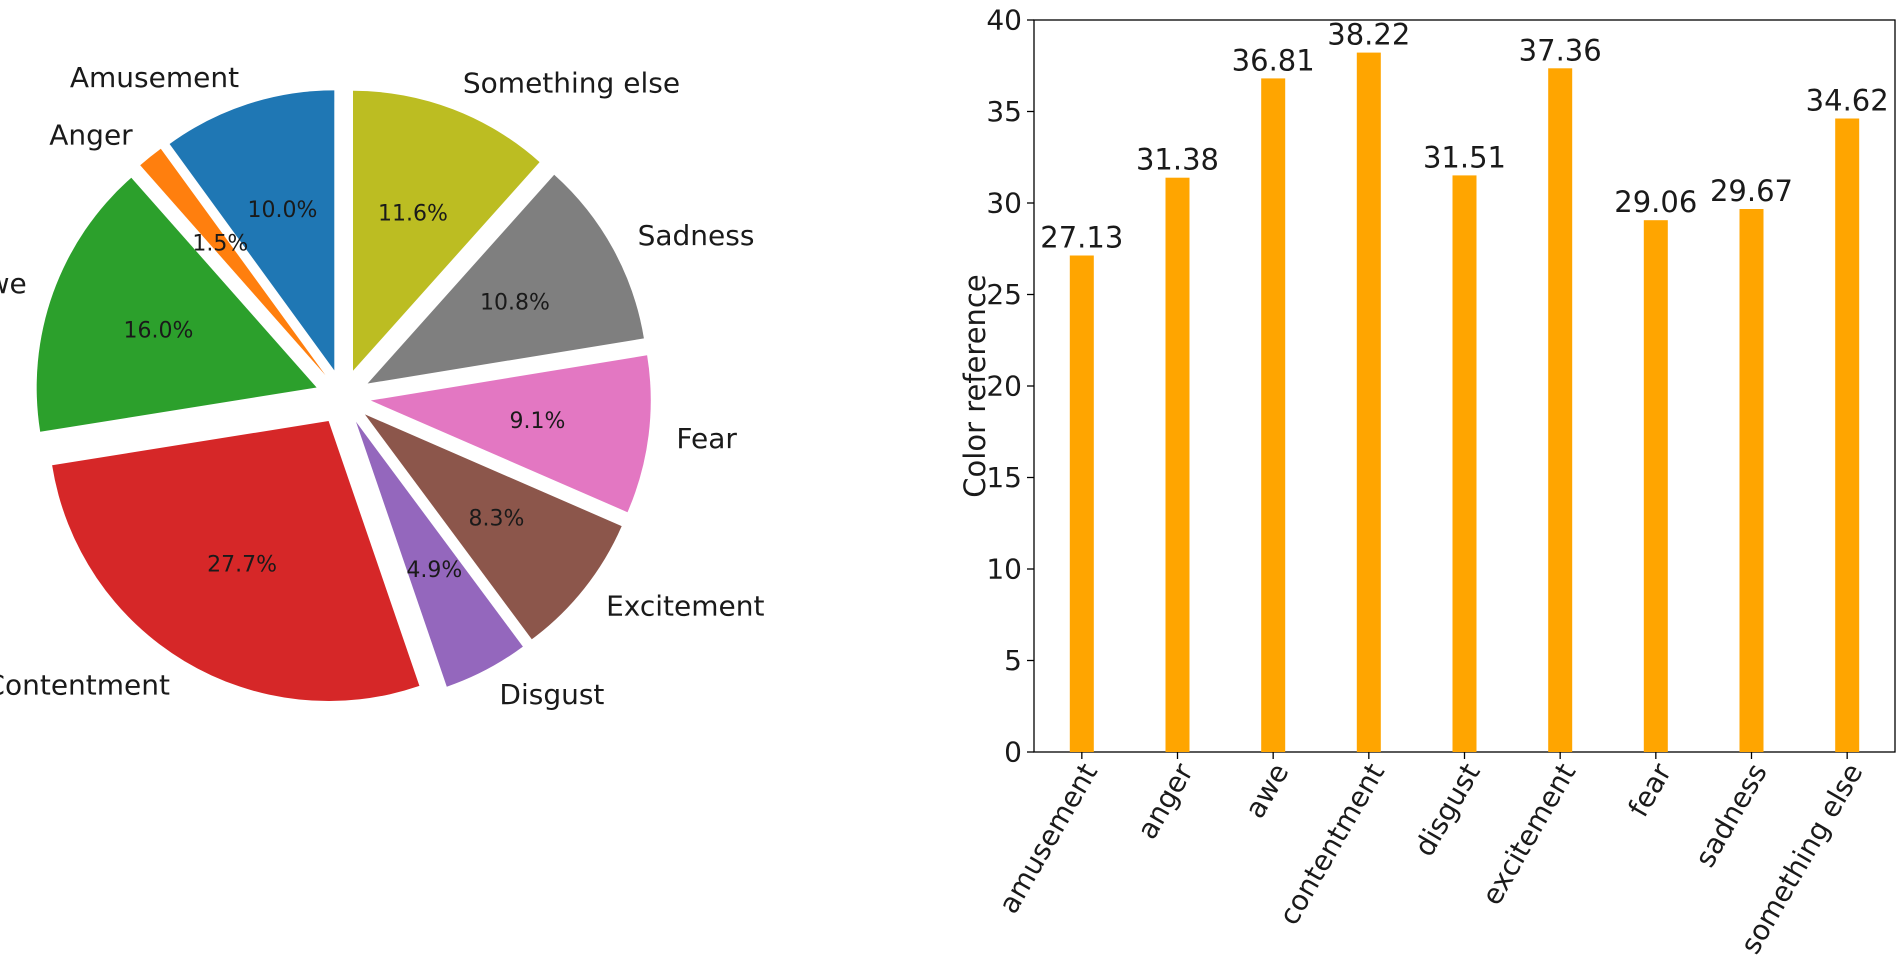  What do you see at coordinates (1004, 386) in the screenshot?
I see `y-tick-label: 20` at bounding box center [1004, 386].